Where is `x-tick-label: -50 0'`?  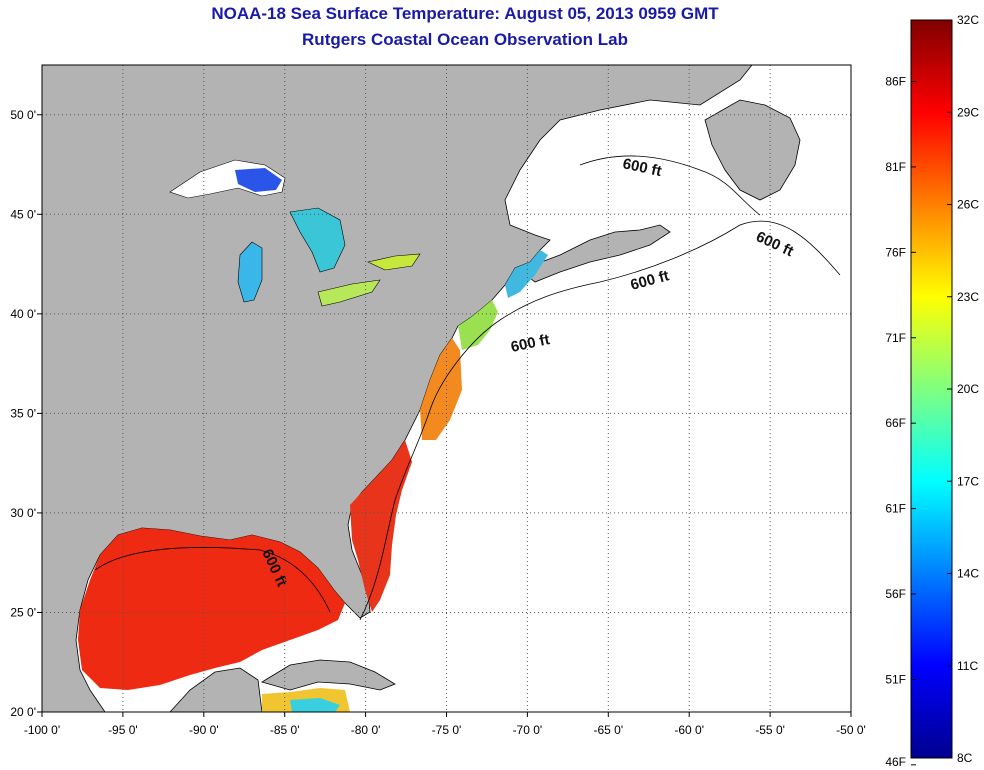 x-tick-label: -50 0' is located at coordinates (851, 730).